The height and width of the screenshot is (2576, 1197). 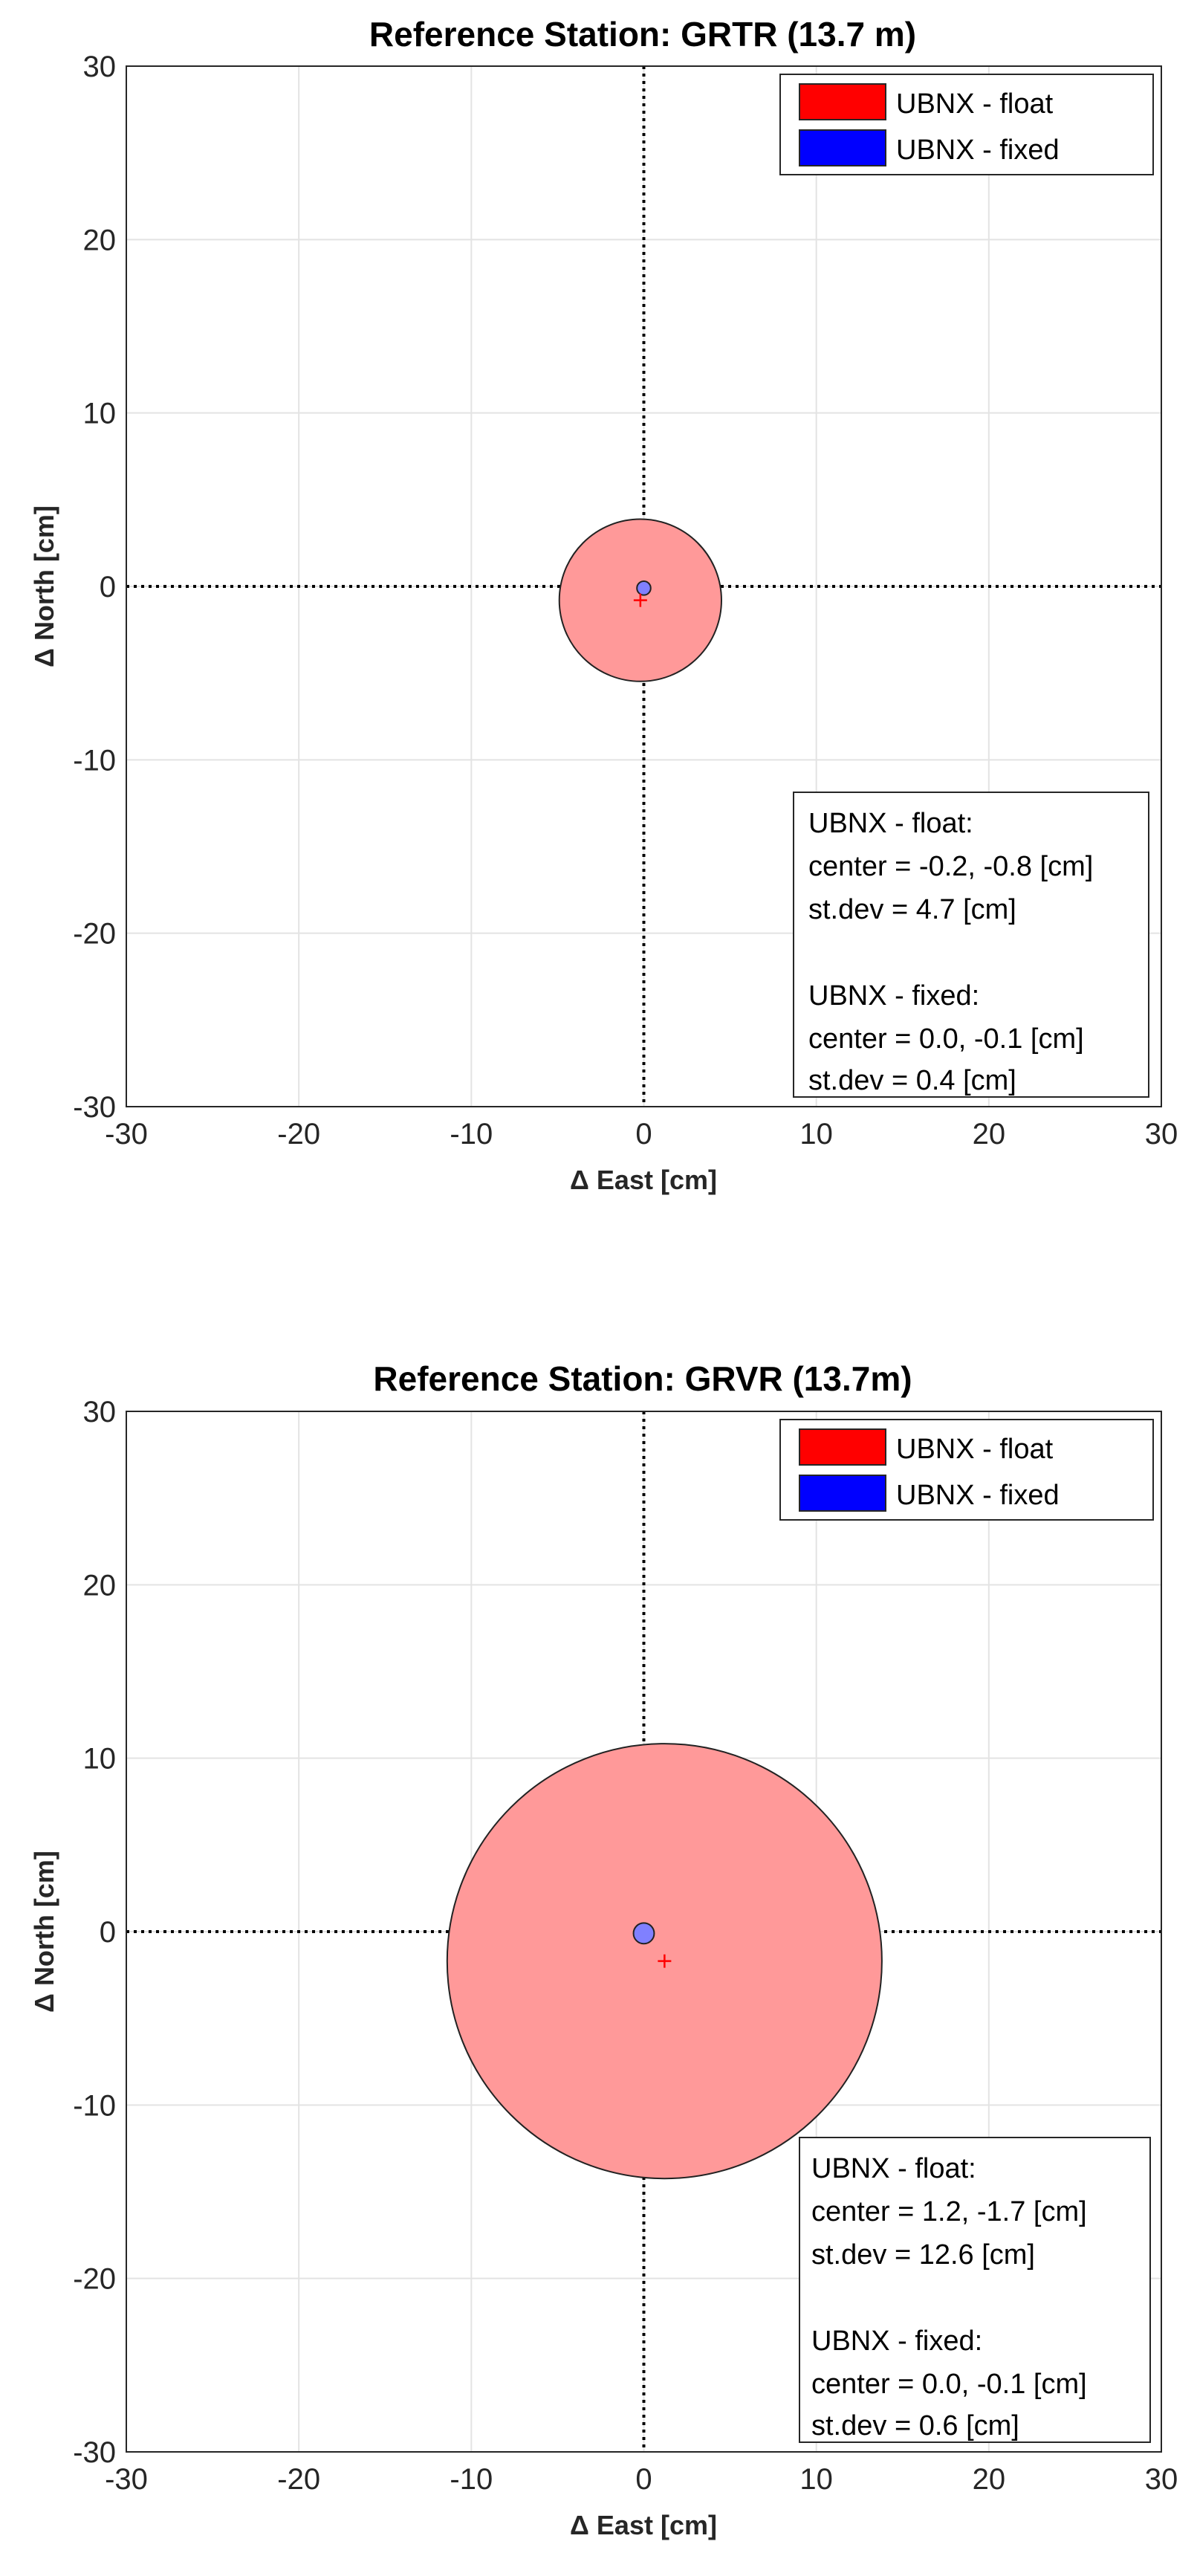 What do you see at coordinates (923, 2255) in the screenshot?
I see `stats-line: st.dev = 12.6 [cm]` at bounding box center [923, 2255].